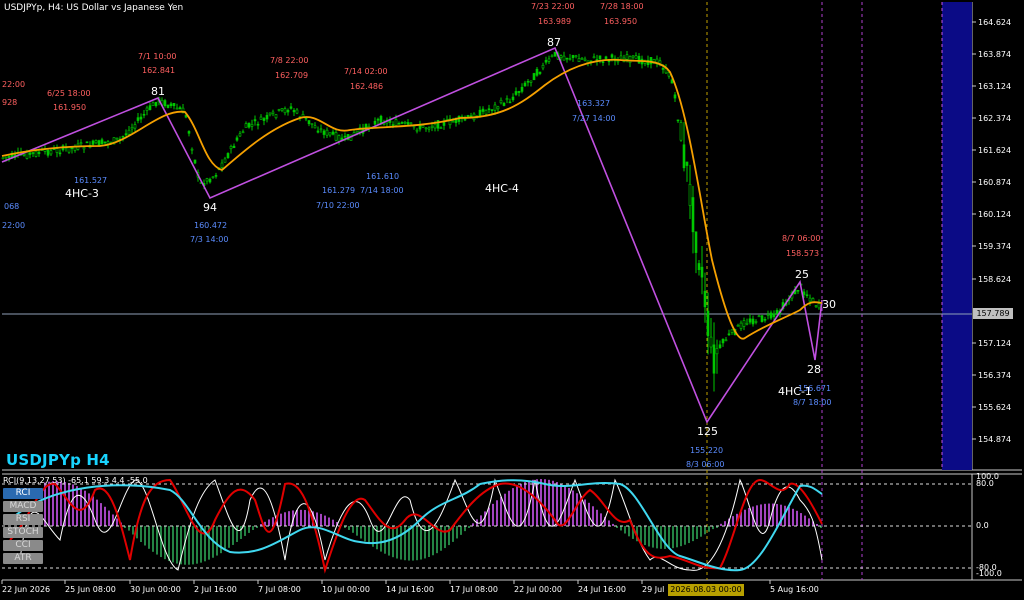 The image size is (1024, 600). What do you see at coordinates (994, 118) in the screenshot?
I see `price-tick-label: 162.374` at bounding box center [994, 118].